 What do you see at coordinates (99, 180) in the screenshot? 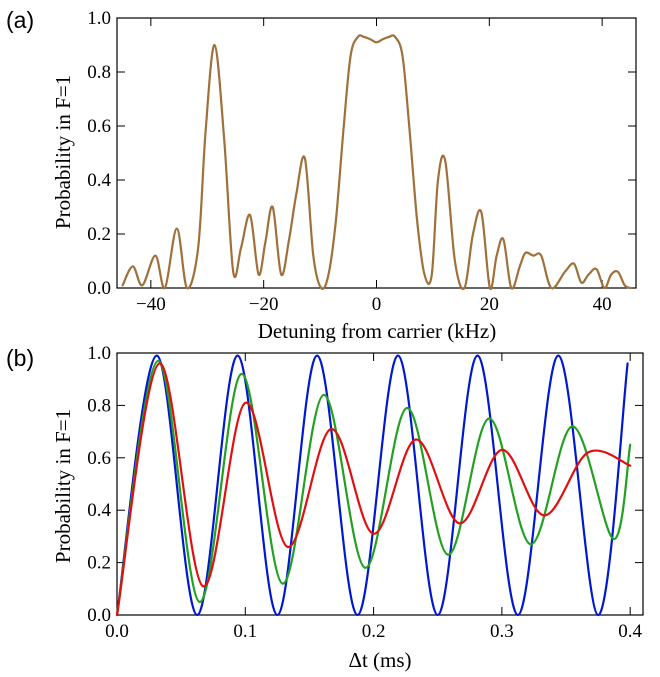
I see `y-tick-label-a: 0.4` at bounding box center [99, 180].